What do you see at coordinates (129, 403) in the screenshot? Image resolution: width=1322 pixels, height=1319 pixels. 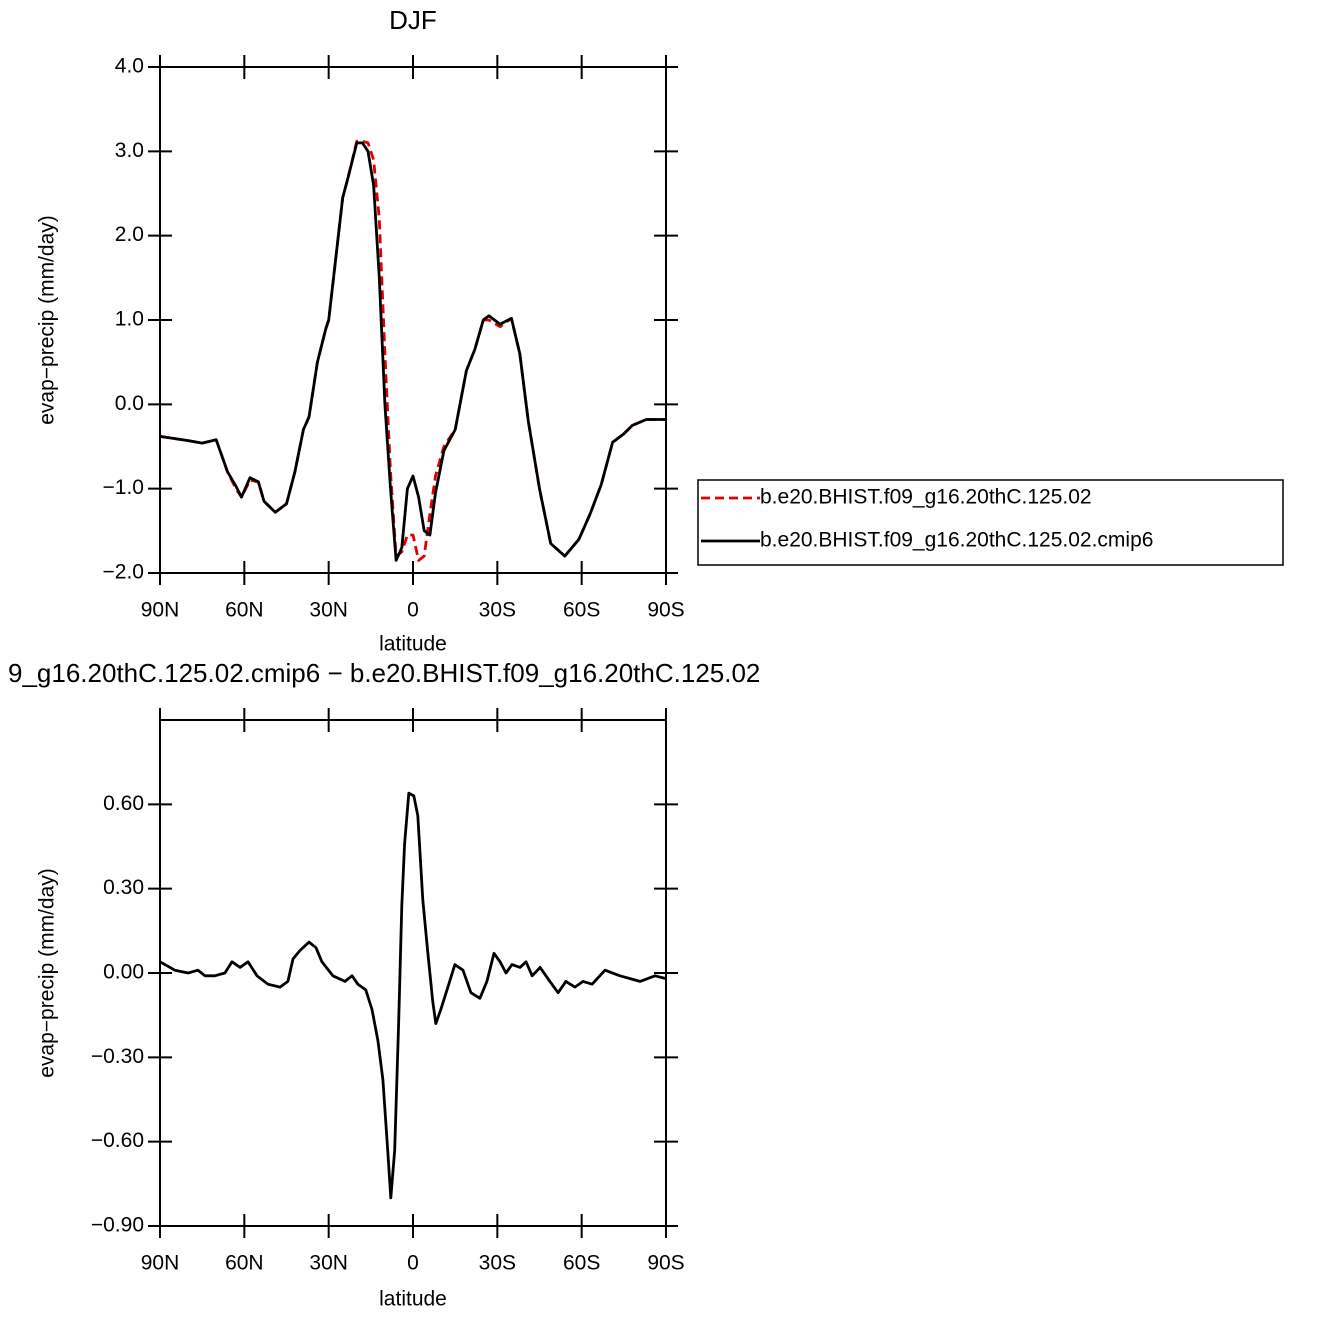 I see `y-tick-label: 0.0` at bounding box center [129, 403].